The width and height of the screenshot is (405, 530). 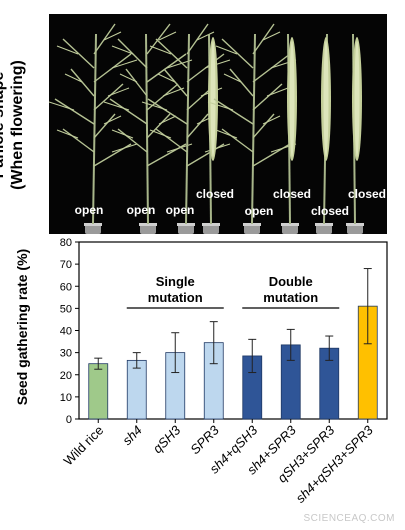 I want to click on group-label-line1: Single, so click(x=175, y=281).